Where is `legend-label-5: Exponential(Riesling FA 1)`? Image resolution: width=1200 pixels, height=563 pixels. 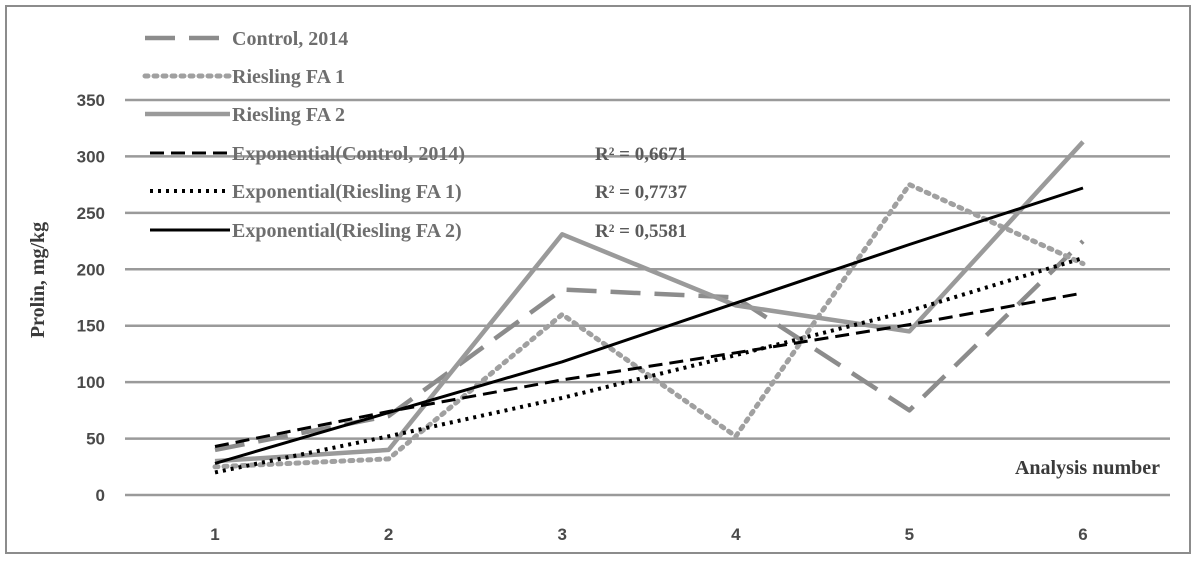
legend-label-5: Exponential(Riesling FA 1) is located at coordinates (347, 192).